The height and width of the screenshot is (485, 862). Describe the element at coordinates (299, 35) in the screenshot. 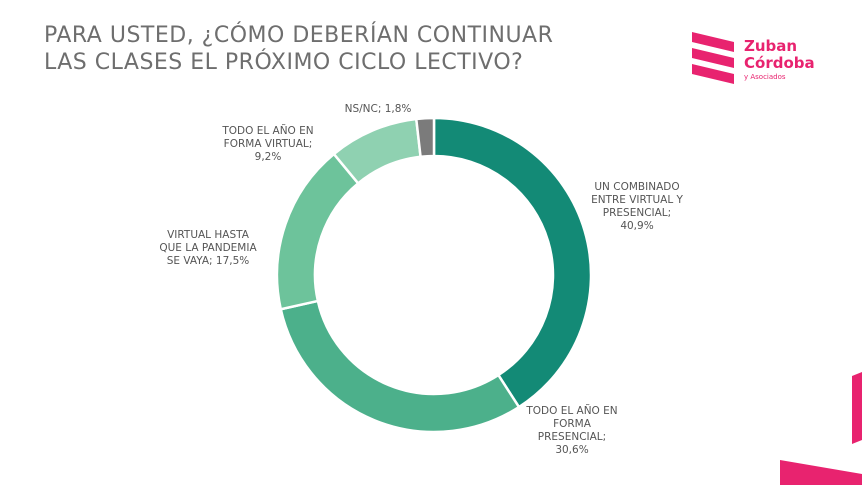

I see `chart-title-line-1: PARA USTED, ¿CÓMO DEBERÍAN CONTINUAR` at that location.